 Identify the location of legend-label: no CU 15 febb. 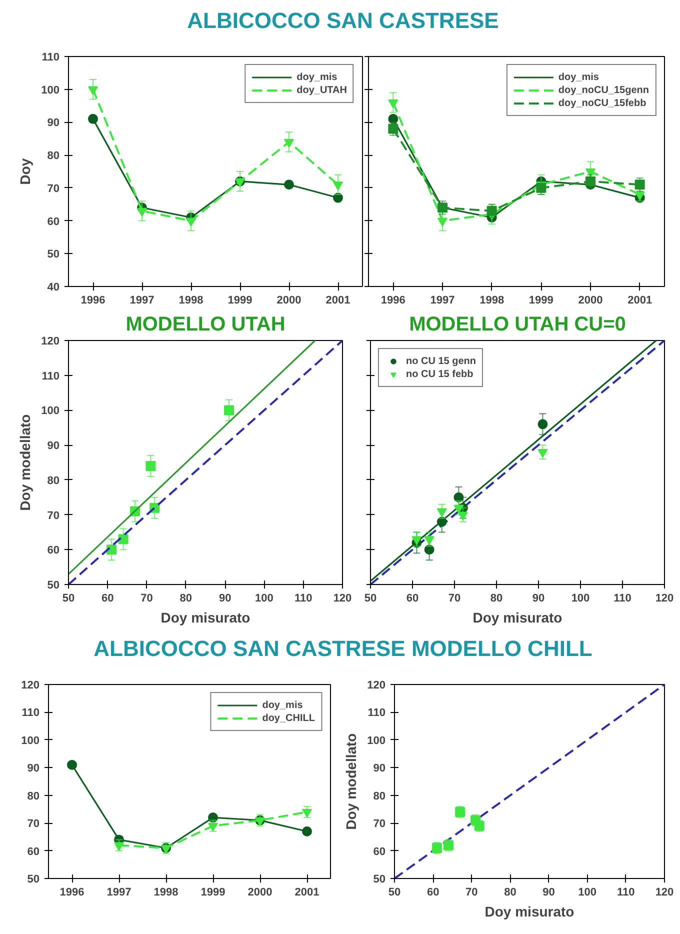
(440, 374).